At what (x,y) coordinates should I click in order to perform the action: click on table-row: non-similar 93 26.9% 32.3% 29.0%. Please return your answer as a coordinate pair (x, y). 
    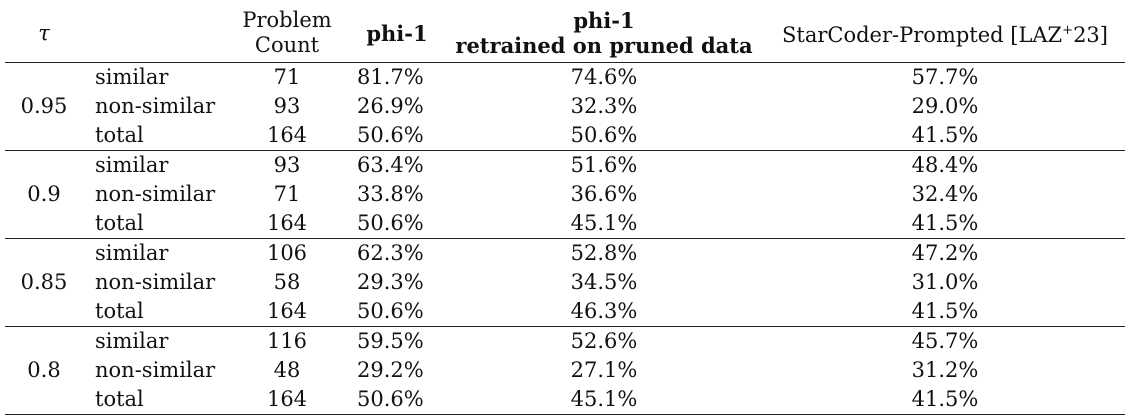
    Looking at the image, I should click on (565, 106).